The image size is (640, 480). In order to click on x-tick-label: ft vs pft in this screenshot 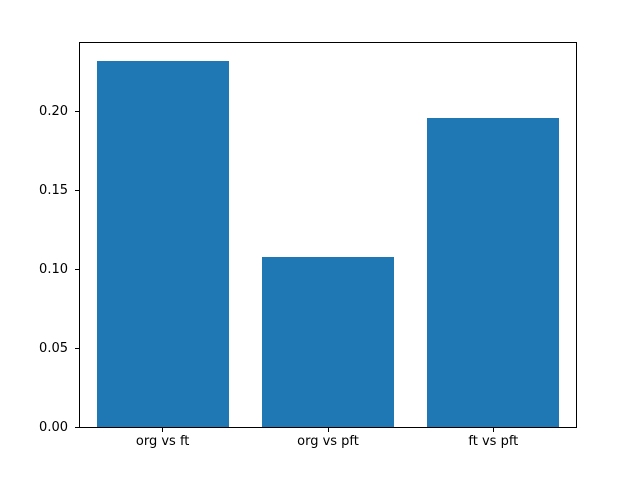, I will do `click(493, 441)`.